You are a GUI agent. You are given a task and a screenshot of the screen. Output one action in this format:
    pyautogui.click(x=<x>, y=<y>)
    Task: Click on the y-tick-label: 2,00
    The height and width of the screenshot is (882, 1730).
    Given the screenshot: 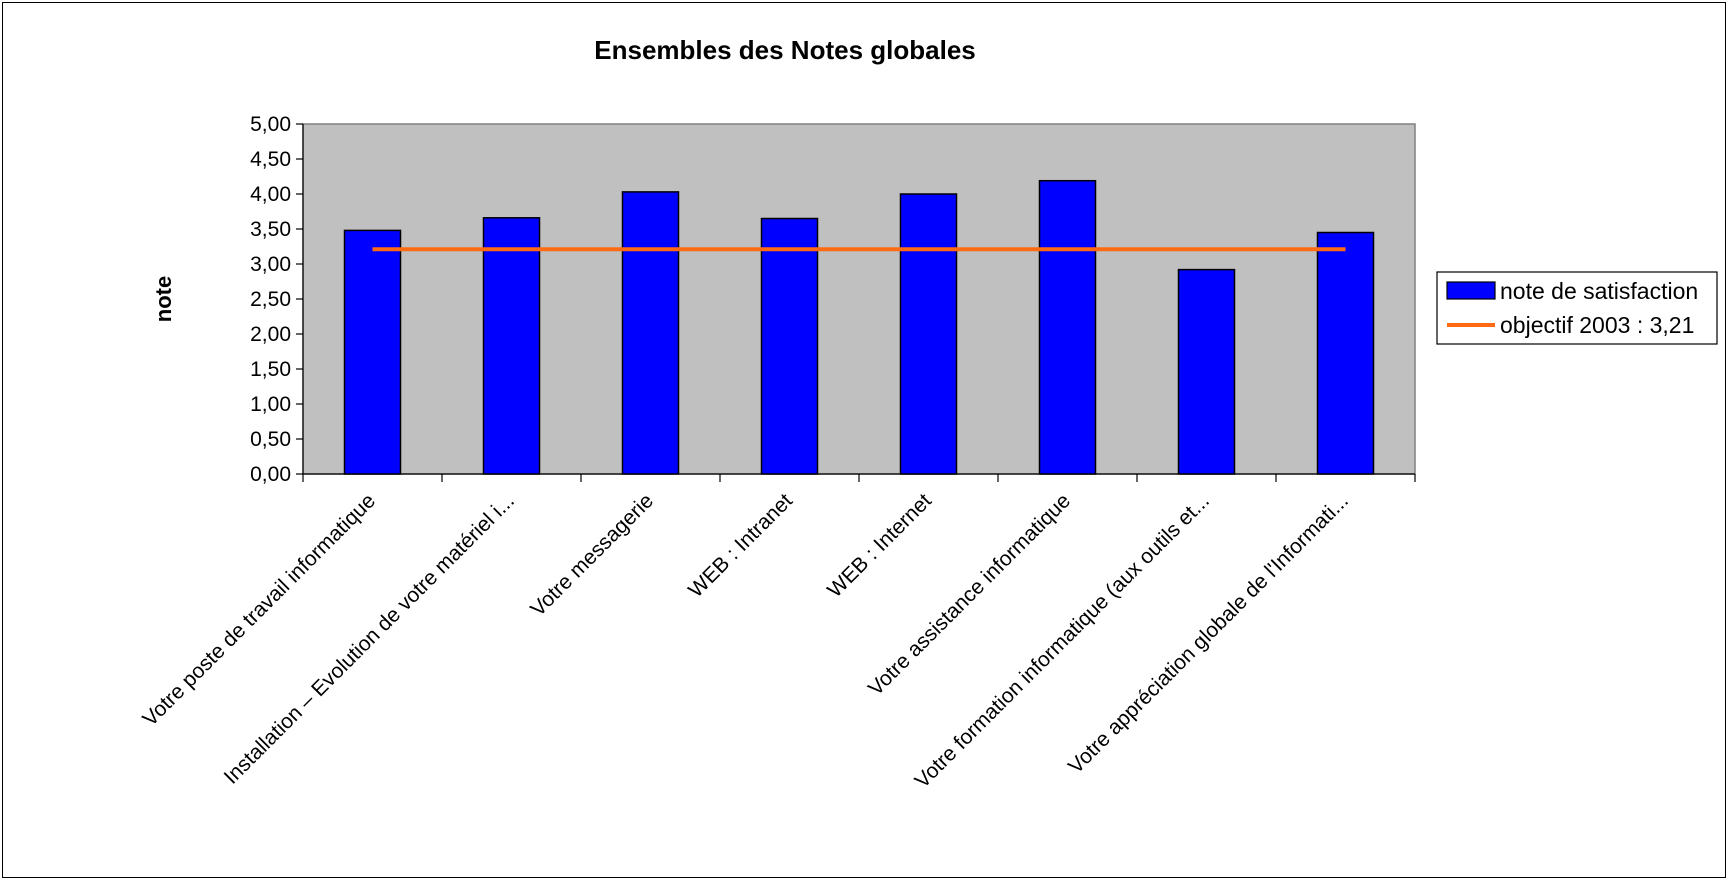 What is the action you would take?
    pyautogui.click(x=270, y=334)
    